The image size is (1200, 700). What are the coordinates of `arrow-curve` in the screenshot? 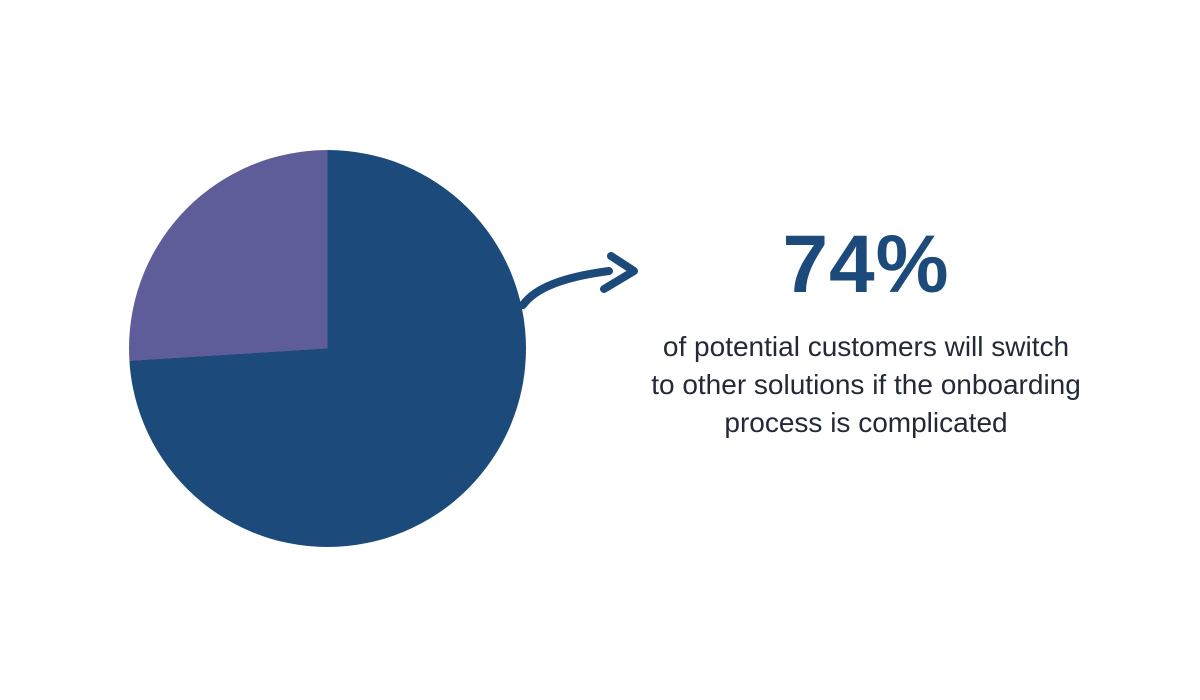 It's located at (566, 288).